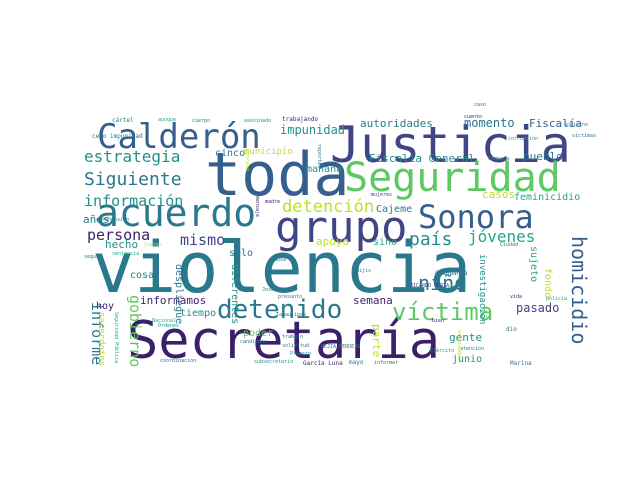  What do you see at coordinates (452, 178) in the screenshot?
I see `word-seguridad: Seguridad` at bounding box center [452, 178].